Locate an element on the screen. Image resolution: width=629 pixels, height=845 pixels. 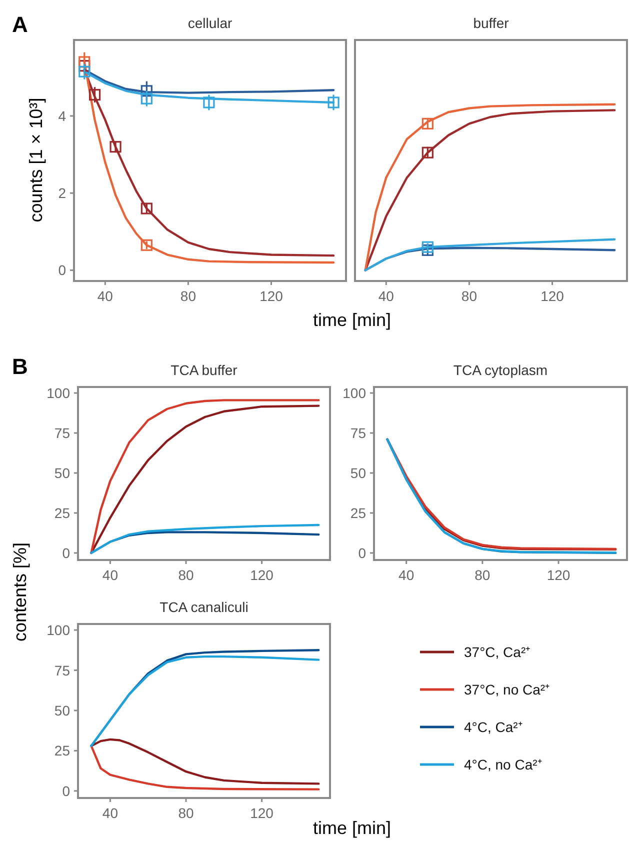
y-axis-title: contents [%] is located at coordinates (20, 592).